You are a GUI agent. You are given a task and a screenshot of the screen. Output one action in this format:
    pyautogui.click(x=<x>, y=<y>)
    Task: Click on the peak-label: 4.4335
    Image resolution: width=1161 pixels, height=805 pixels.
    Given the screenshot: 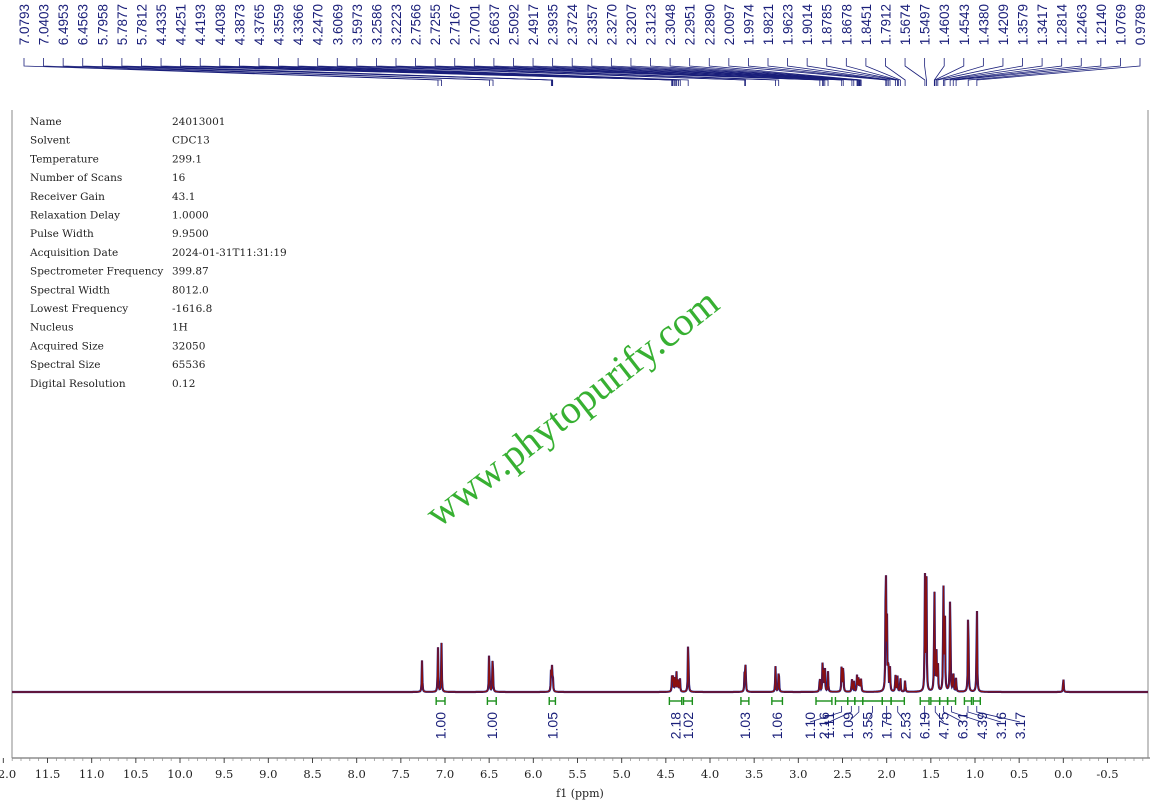 What is the action you would take?
    pyautogui.click(x=161, y=24)
    